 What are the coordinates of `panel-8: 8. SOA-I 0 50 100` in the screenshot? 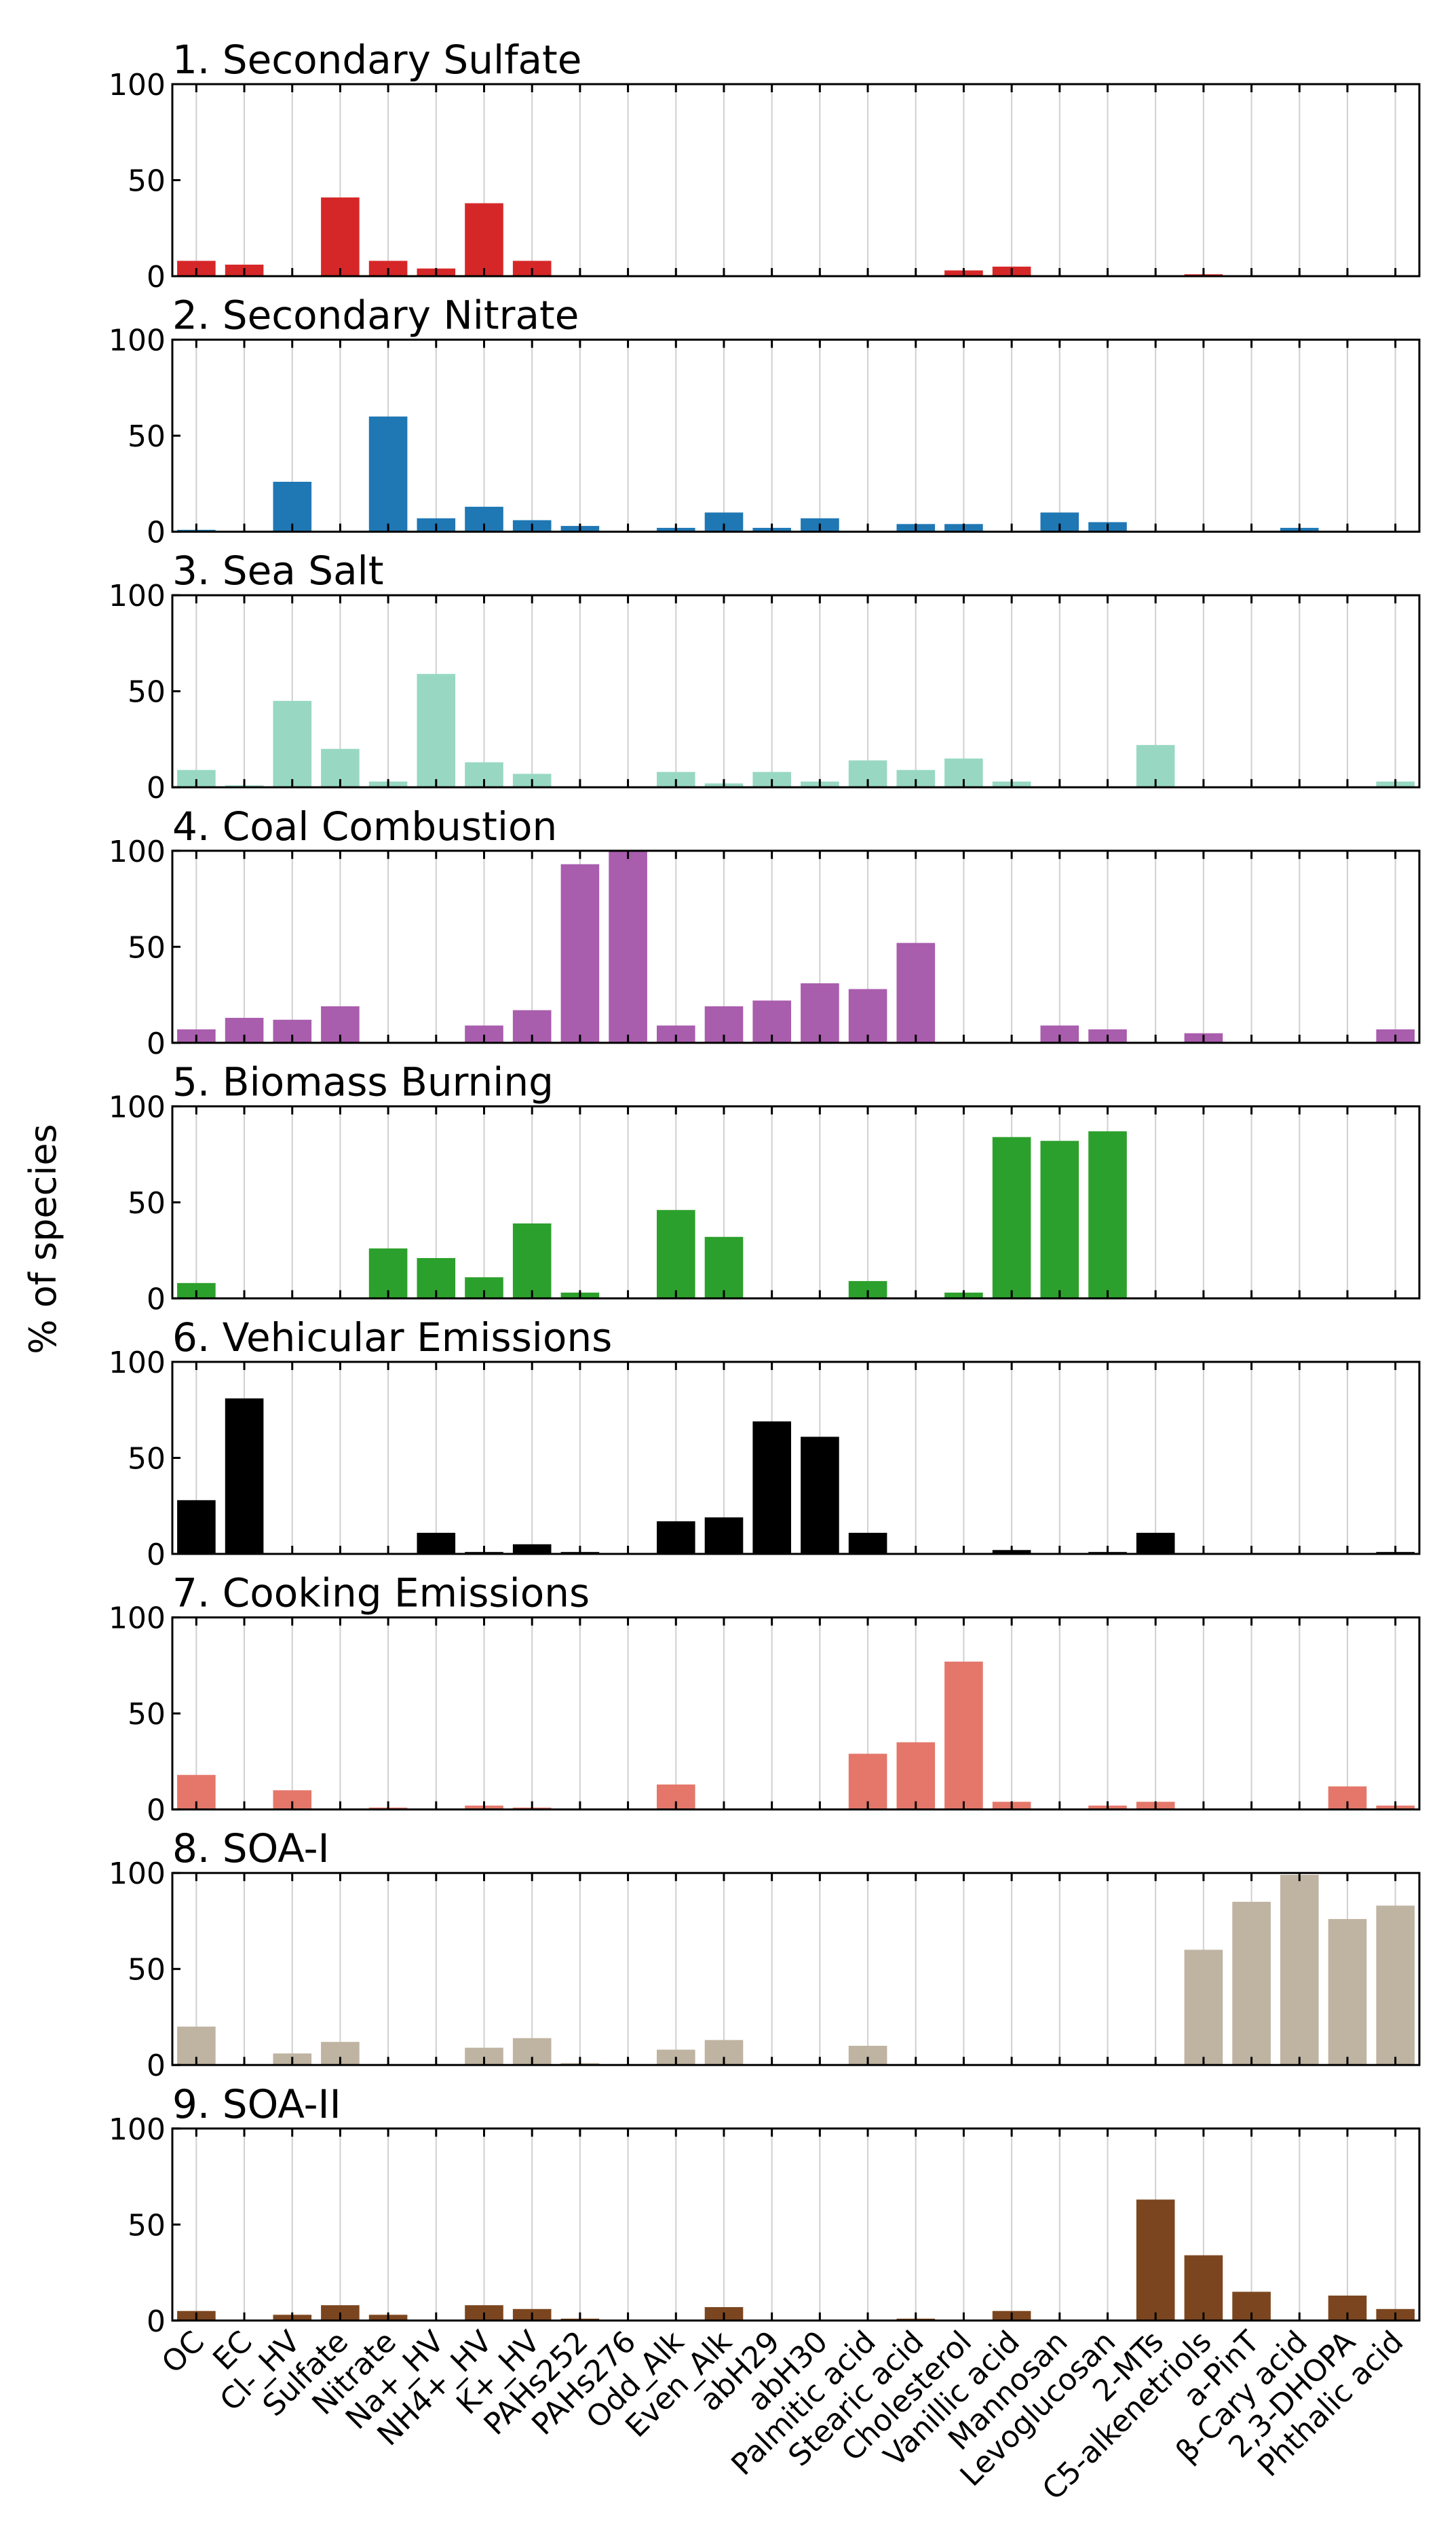 It's located at (765, 1954).